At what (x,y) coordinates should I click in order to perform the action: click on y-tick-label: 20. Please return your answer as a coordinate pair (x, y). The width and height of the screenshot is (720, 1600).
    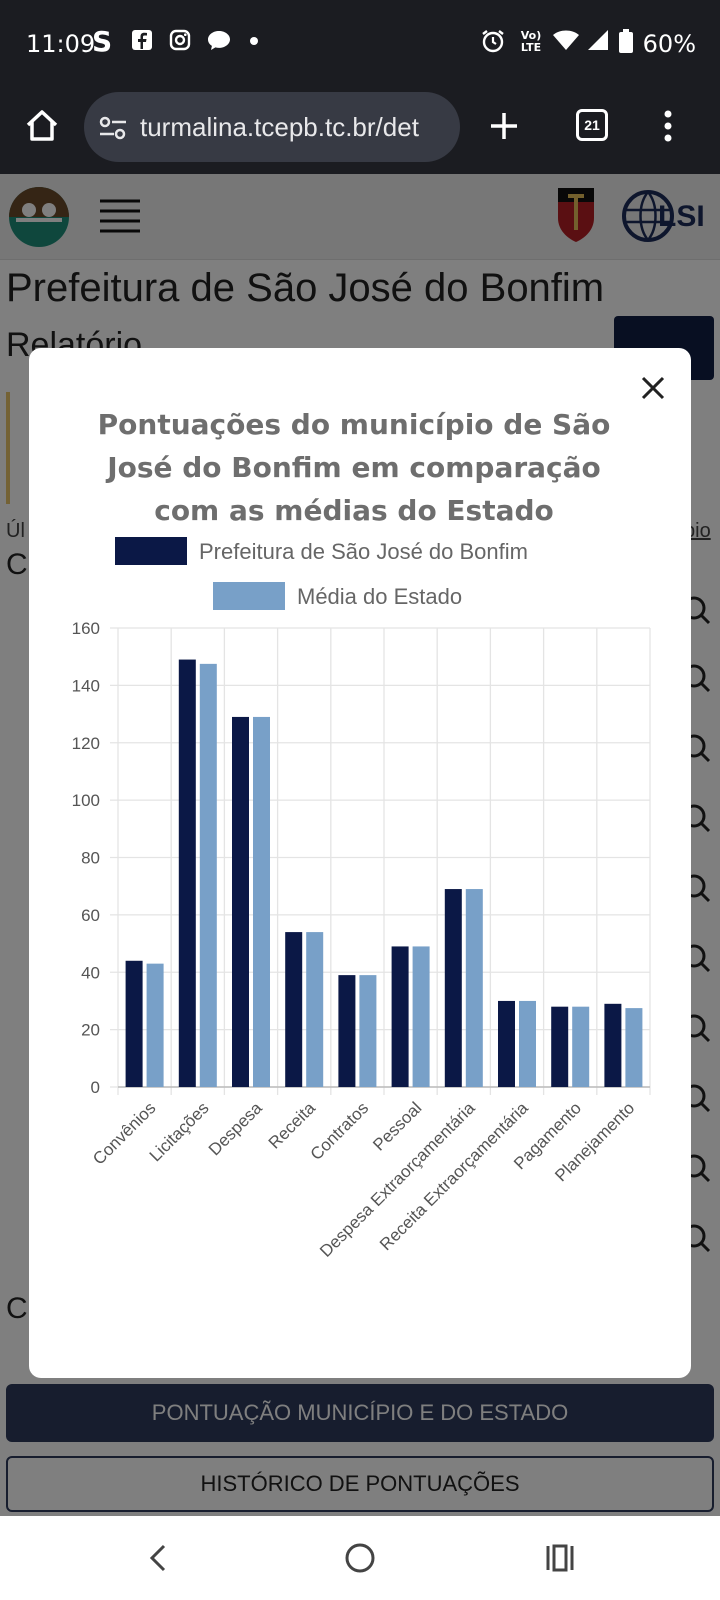
    Looking at the image, I should click on (90, 1030).